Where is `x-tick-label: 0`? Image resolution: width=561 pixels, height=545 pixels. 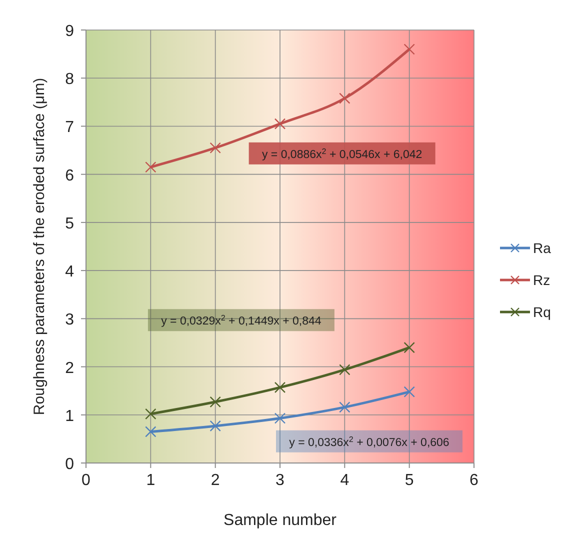 x-tick-label: 0 is located at coordinates (86, 480).